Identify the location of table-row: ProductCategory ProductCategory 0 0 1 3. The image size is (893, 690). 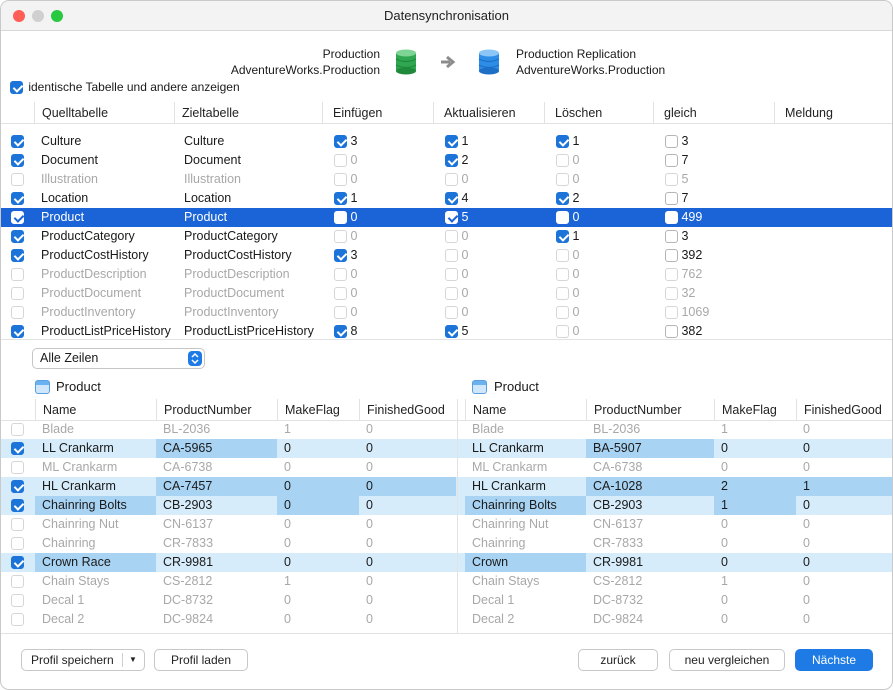
(446, 236).